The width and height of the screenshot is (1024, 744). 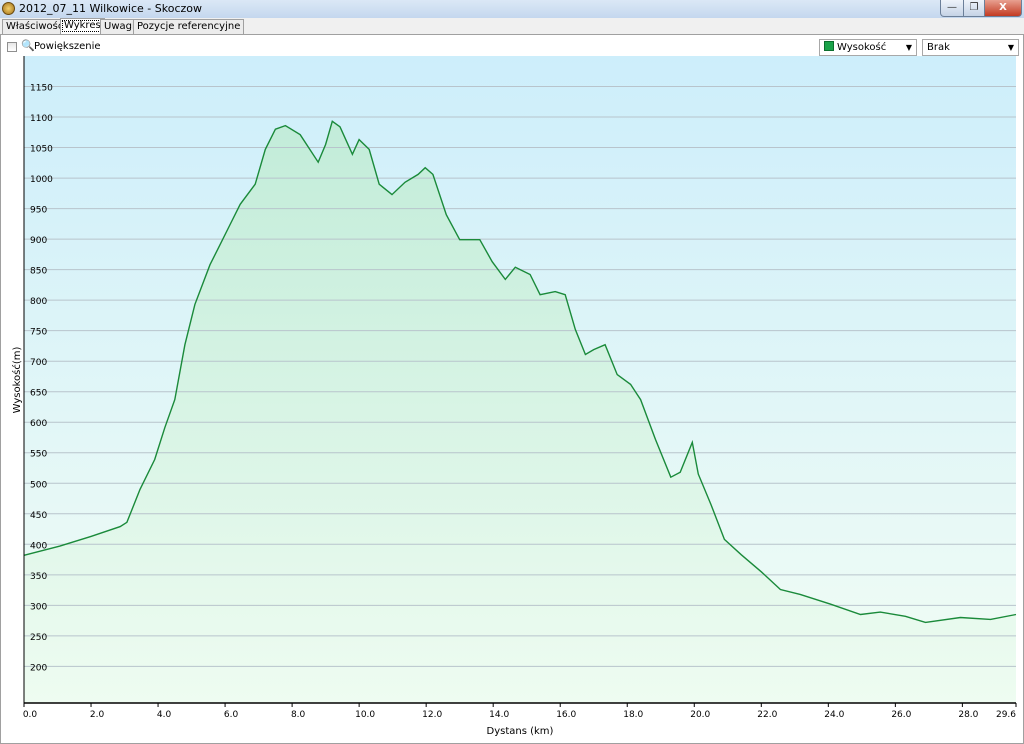 I want to click on y-tick-label: 200, so click(x=38, y=668).